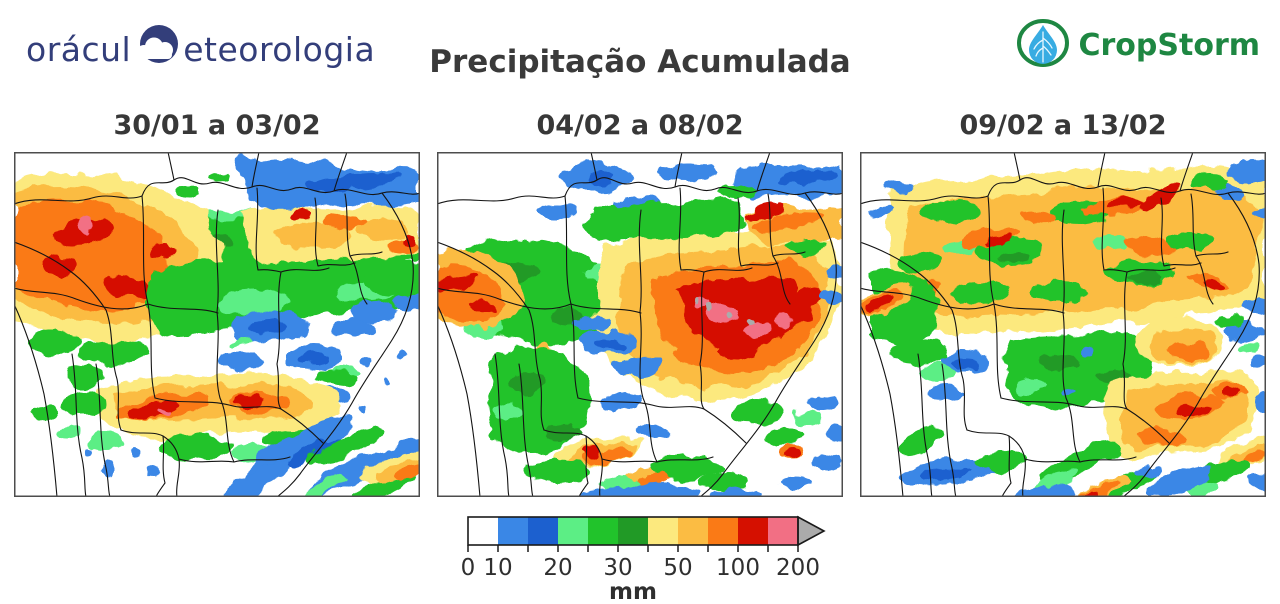 The image size is (1280, 604). I want to click on oraculo-meteorologia-logo: orácul eteorologia, so click(200, 49).